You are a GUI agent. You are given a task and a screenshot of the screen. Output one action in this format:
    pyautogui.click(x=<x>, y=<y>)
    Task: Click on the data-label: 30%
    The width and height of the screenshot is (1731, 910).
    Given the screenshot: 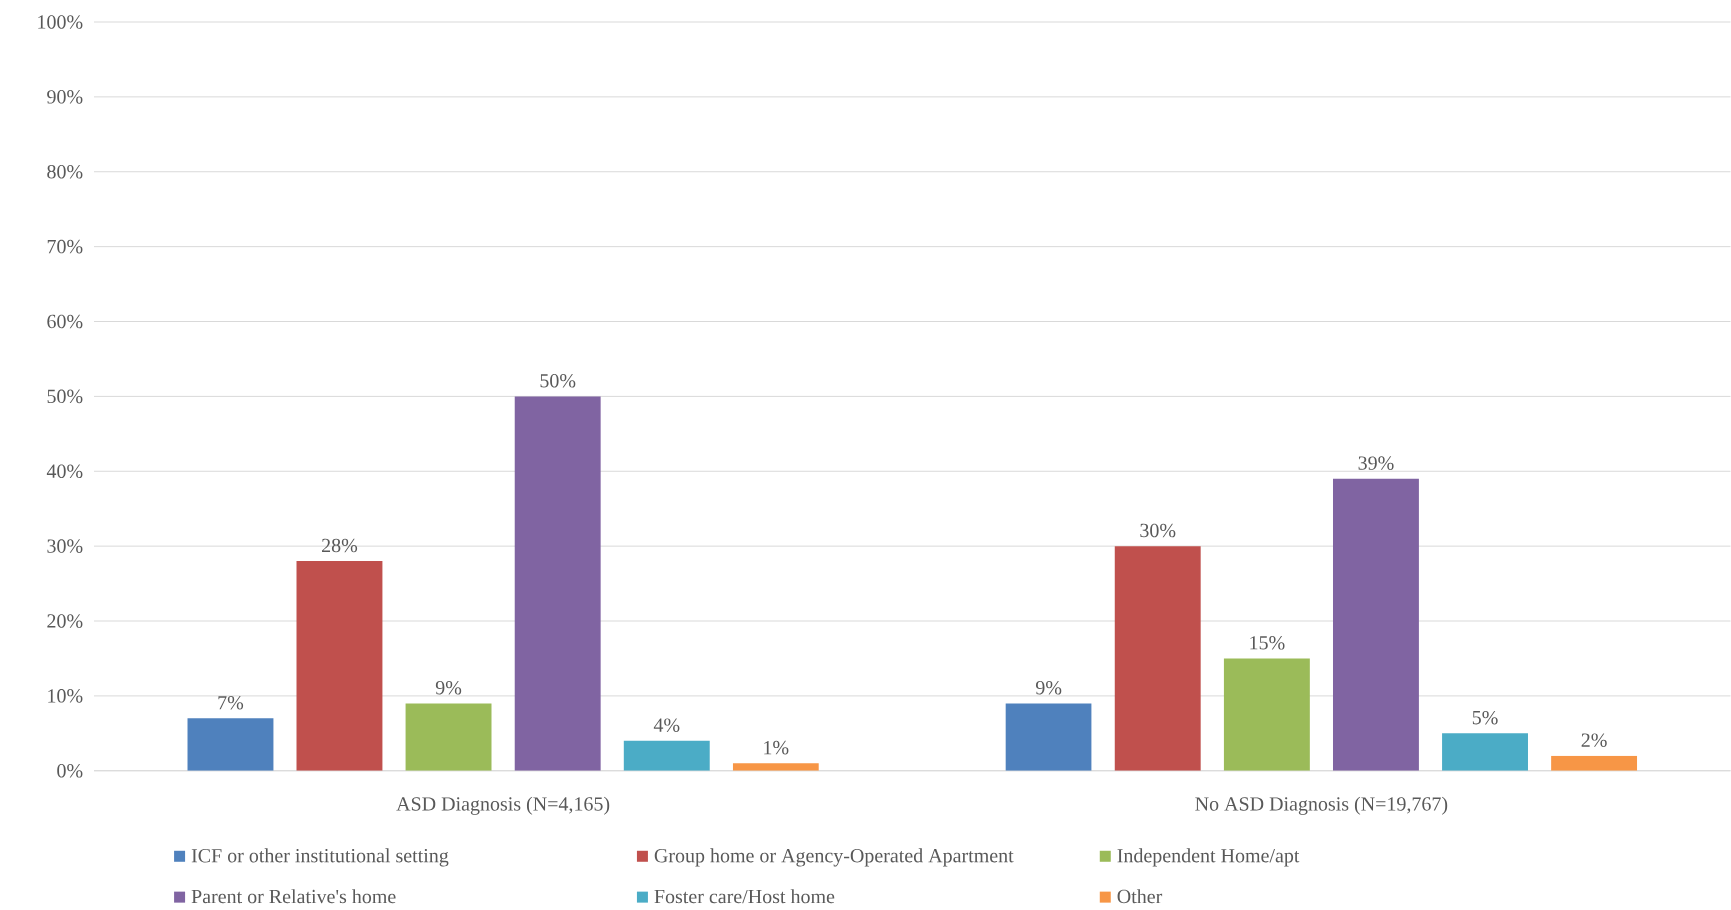 What is the action you would take?
    pyautogui.click(x=1158, y=530)
    